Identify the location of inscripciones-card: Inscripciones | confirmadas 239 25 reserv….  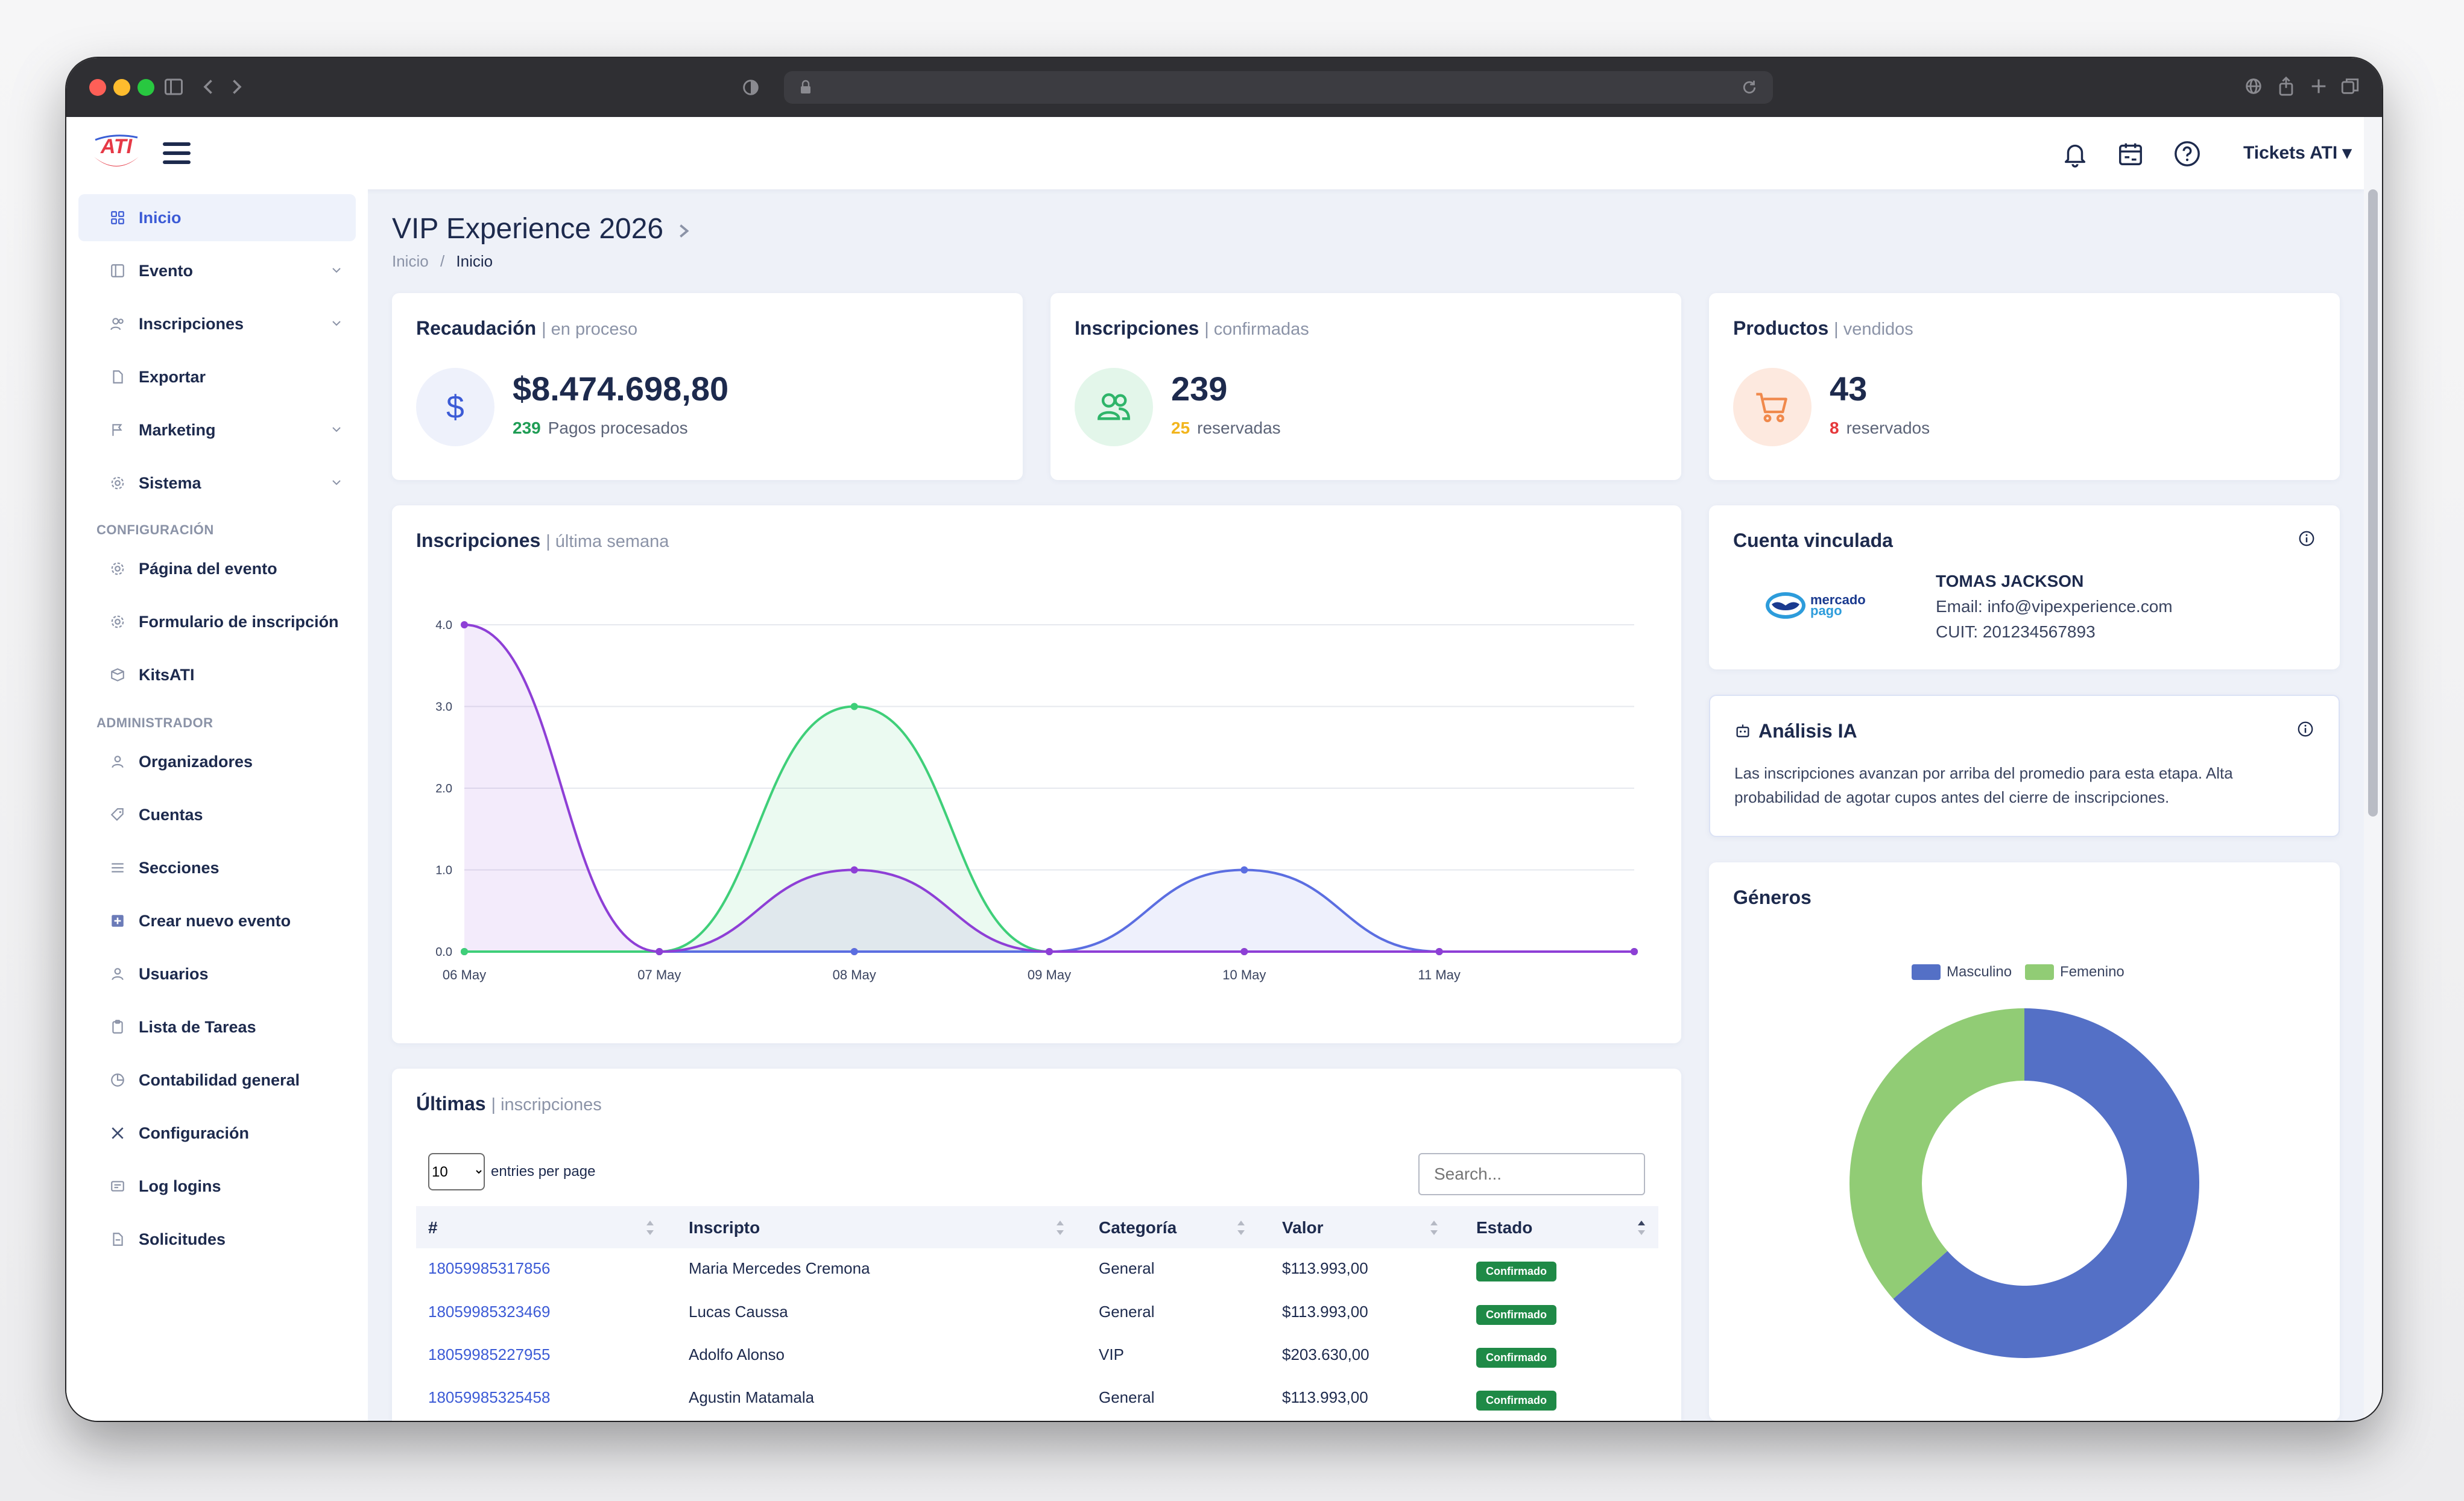
(1365, 386).